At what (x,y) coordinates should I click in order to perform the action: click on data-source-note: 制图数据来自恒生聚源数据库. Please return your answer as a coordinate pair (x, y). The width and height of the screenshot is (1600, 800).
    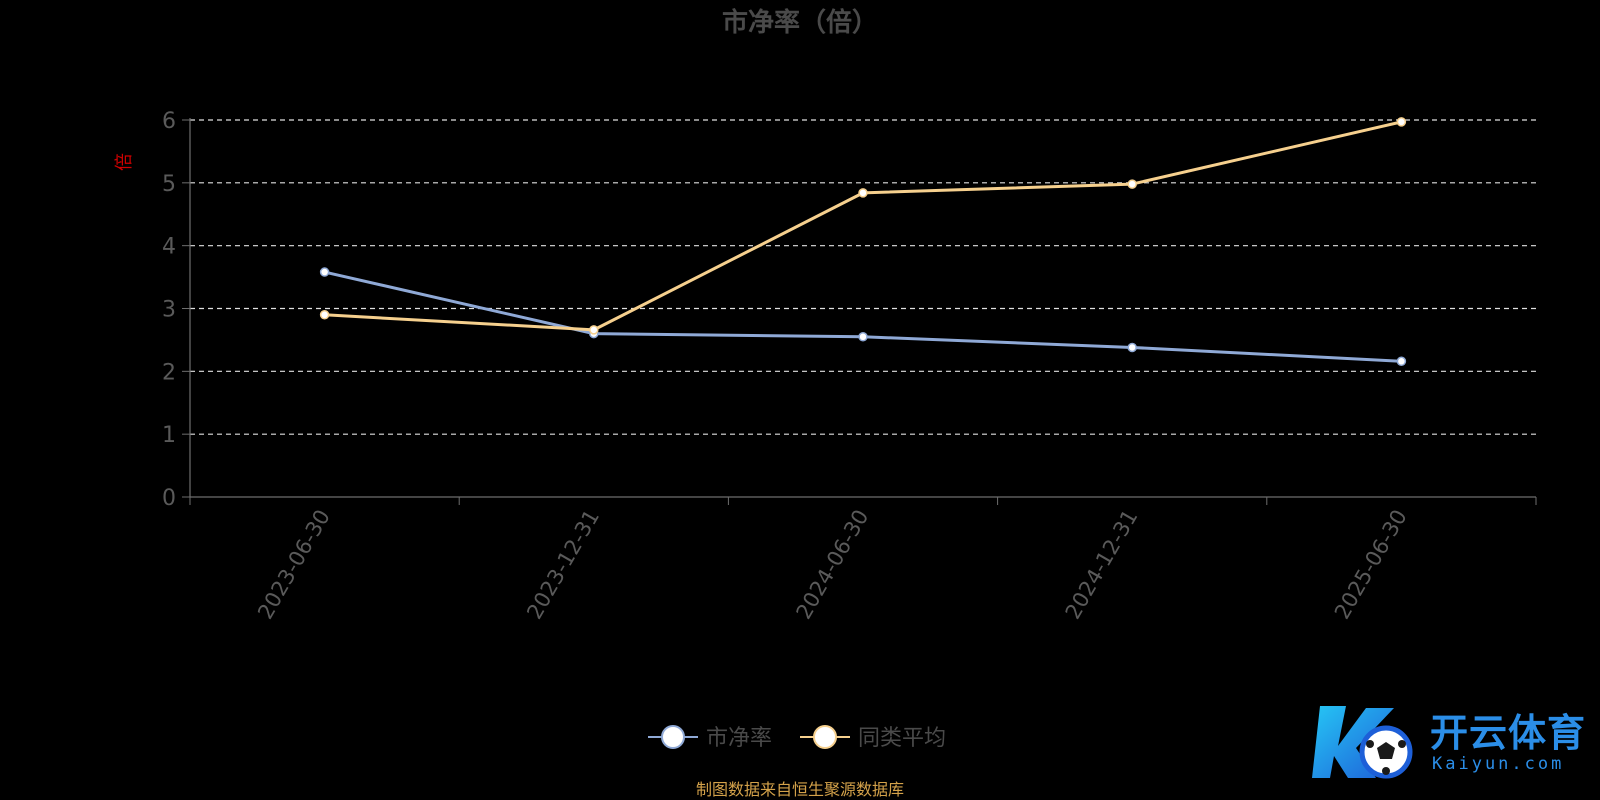
    Looking at the image, I should click on (799, 789).